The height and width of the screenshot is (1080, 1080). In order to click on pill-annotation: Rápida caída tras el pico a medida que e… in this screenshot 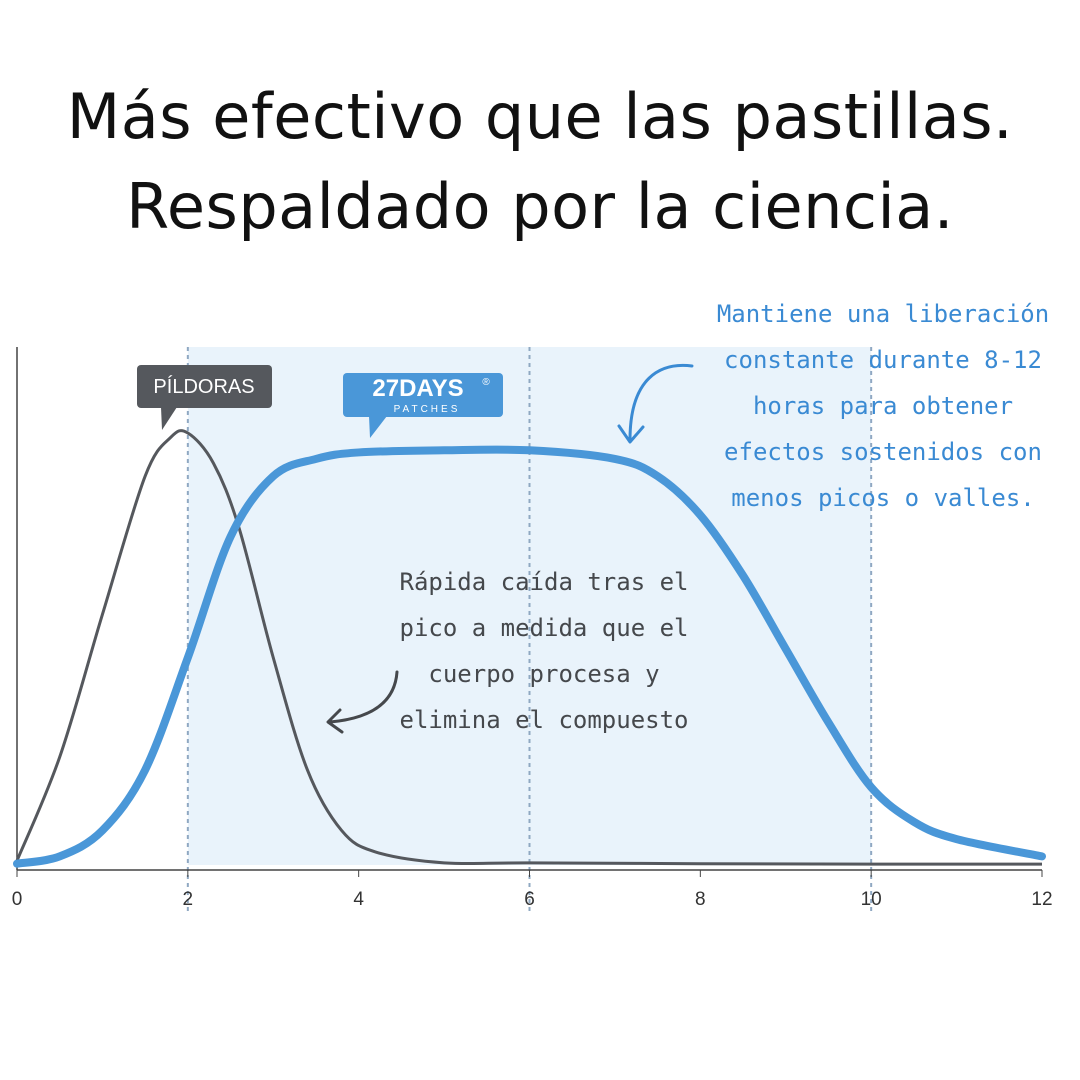, I will do `click(507, 651)`.